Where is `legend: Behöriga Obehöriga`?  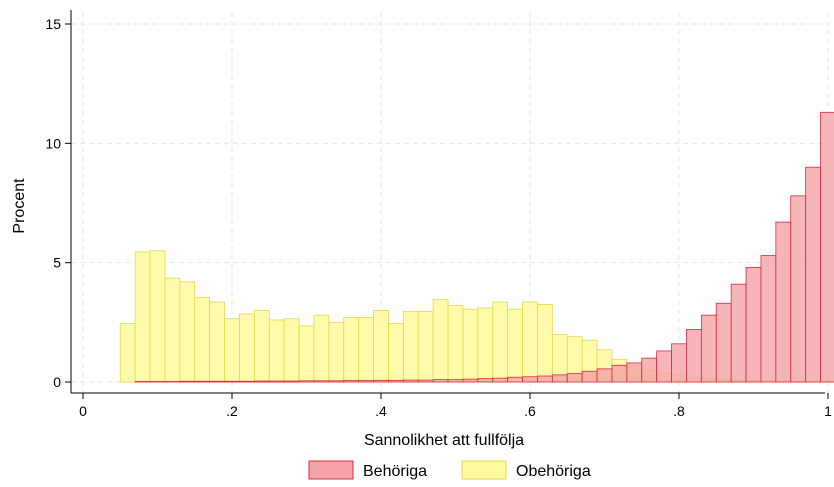 legend: Behöriga Obehöriga is located at coordinates (449, 470).